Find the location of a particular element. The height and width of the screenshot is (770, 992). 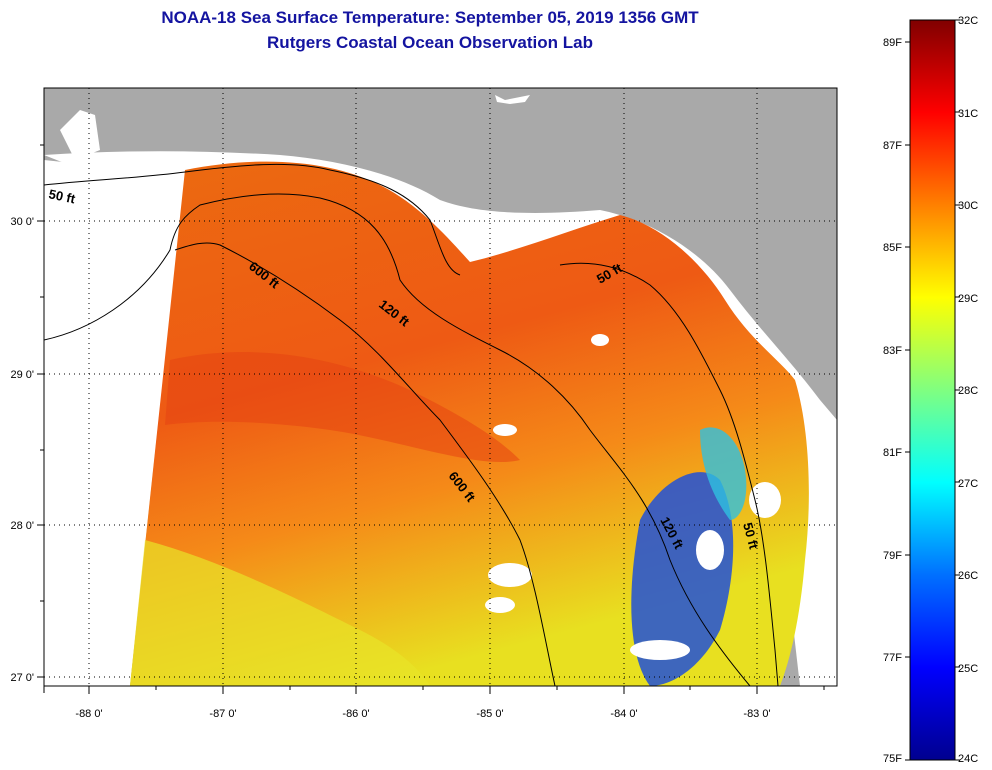

contour-50ft-east is located at coordinates (669, 474).